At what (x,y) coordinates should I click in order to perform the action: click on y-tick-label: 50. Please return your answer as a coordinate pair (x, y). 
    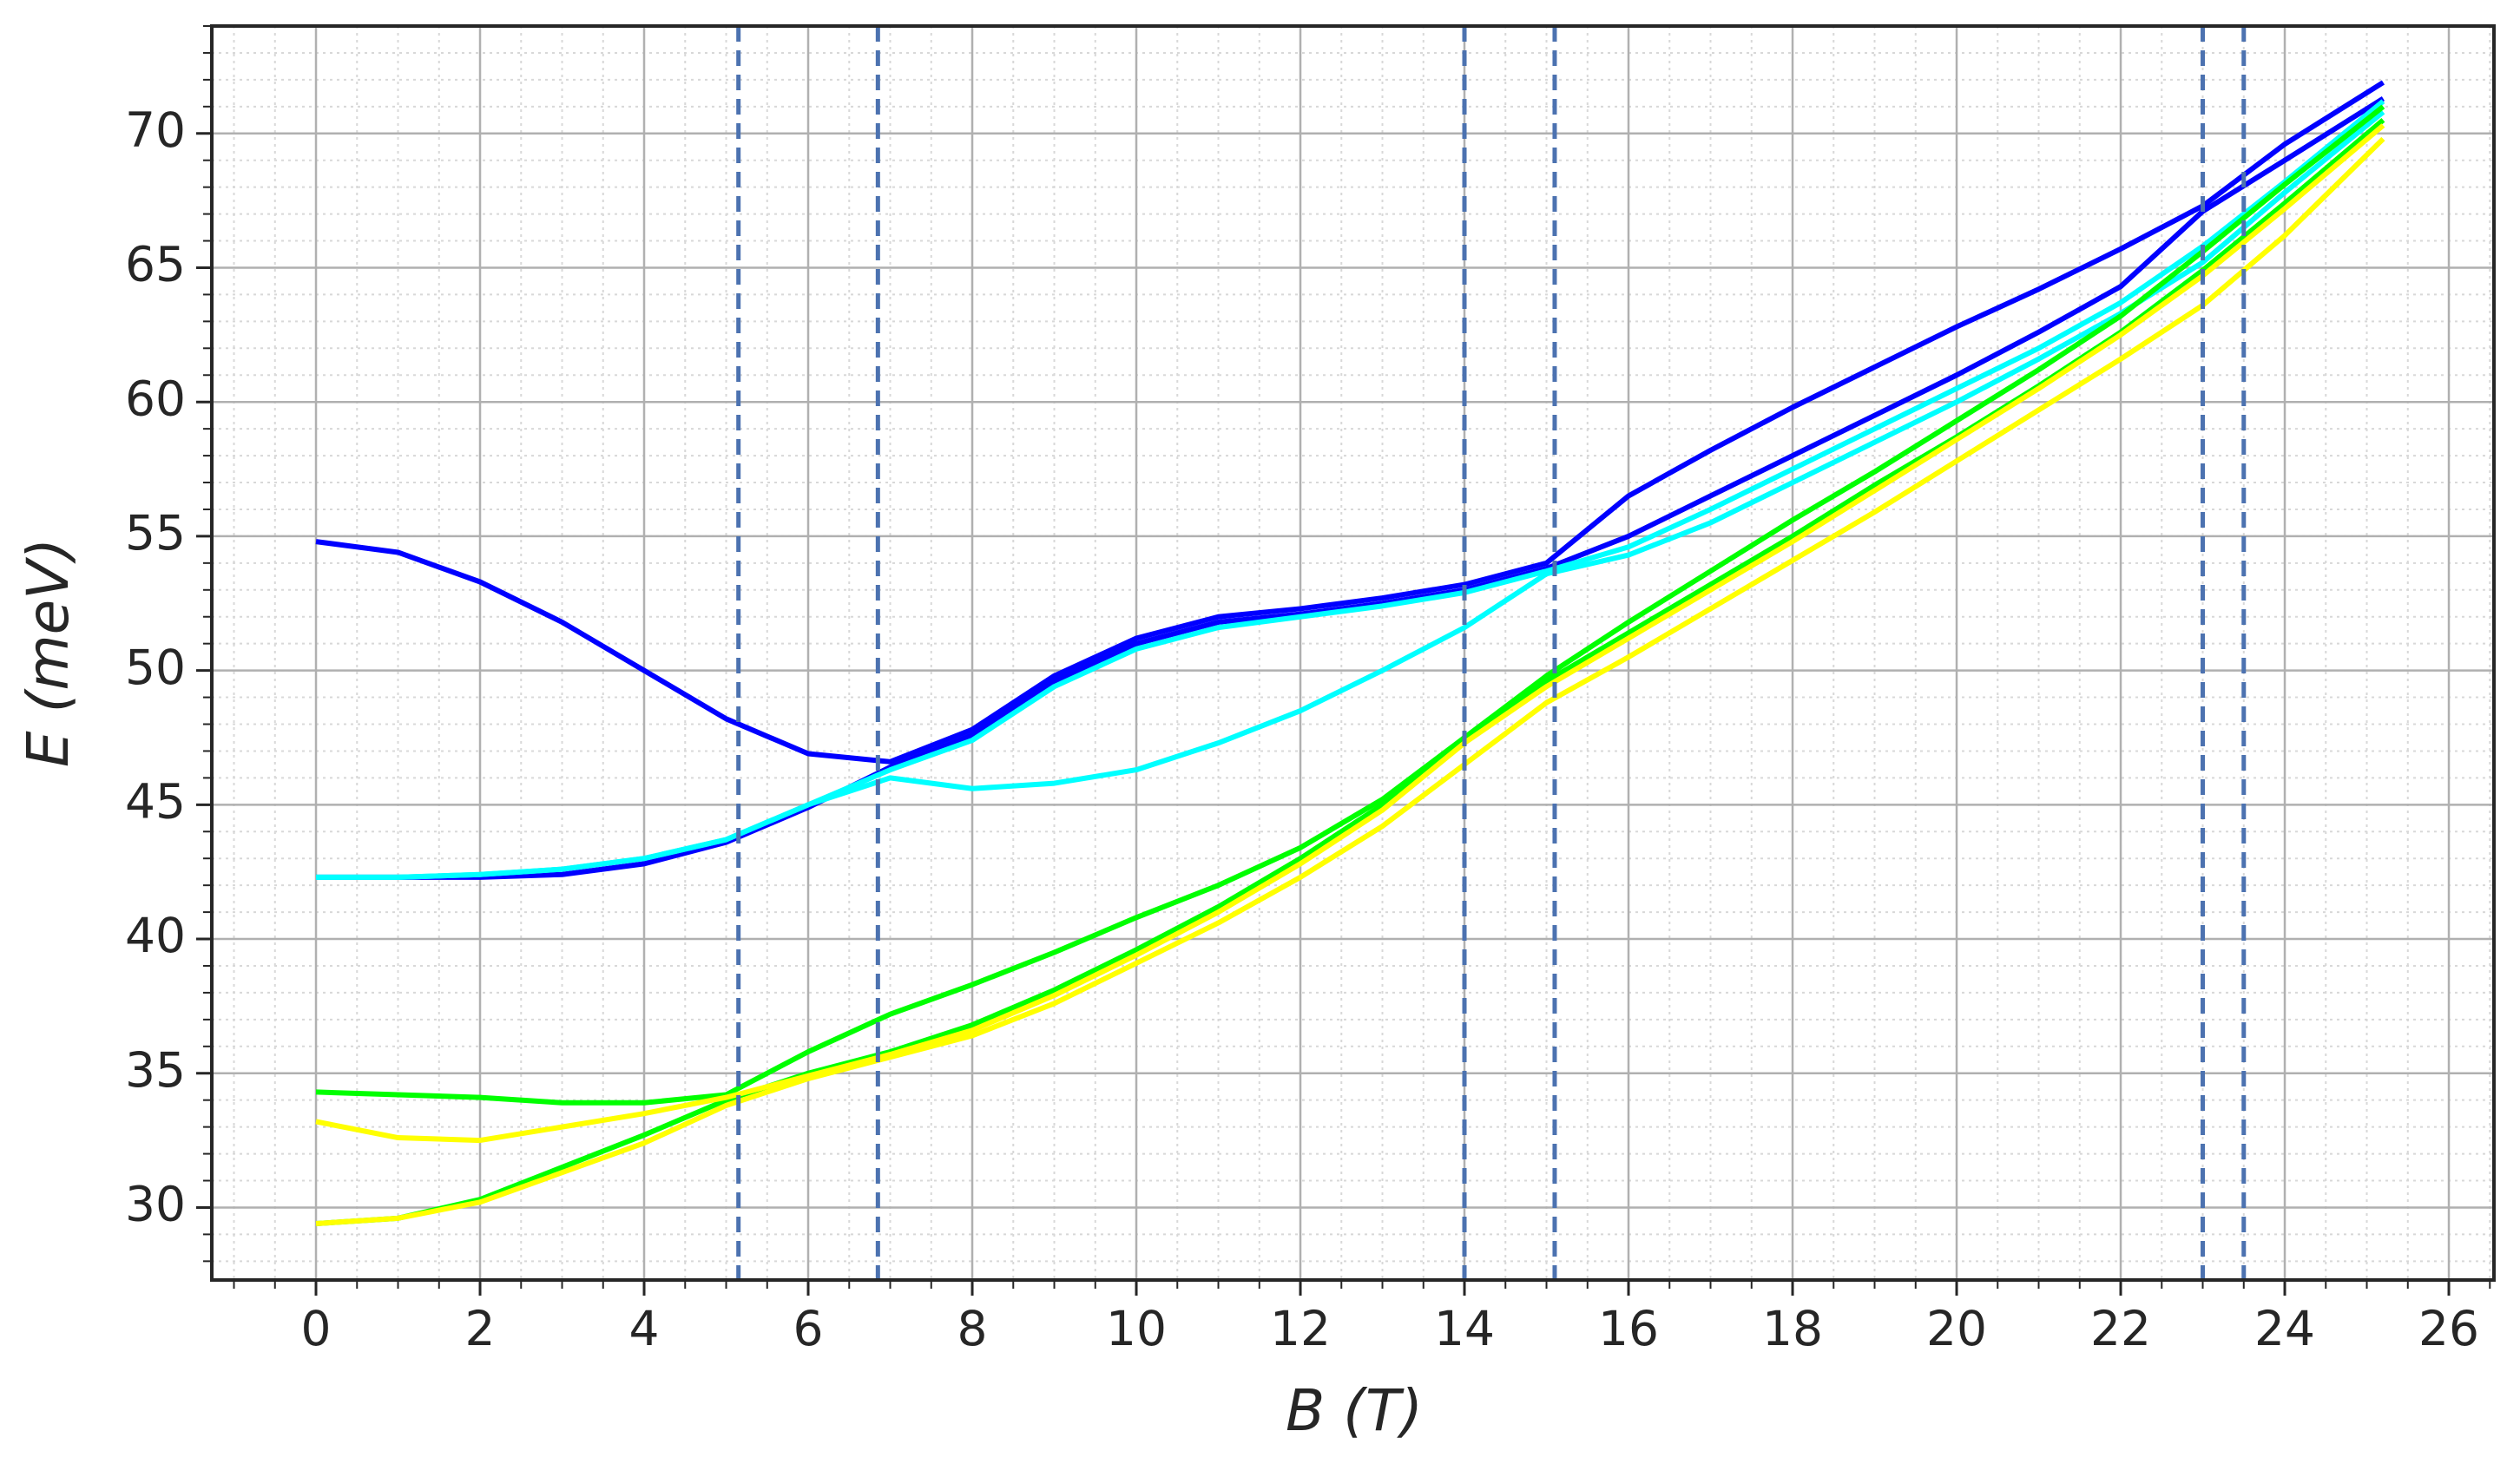
    Looking at the image, I should click on (155, 667).